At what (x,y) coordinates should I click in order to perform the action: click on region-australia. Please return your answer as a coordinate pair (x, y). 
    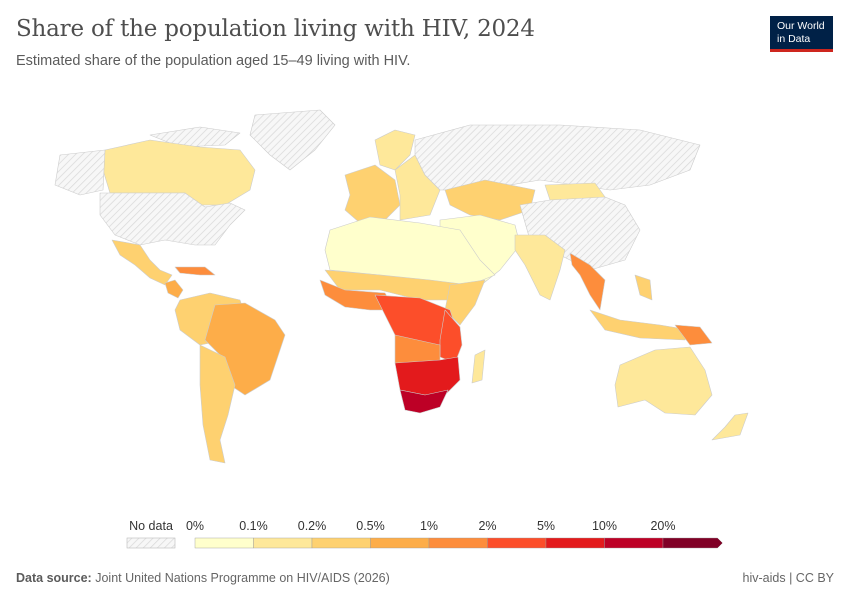
    Looking at the image, I should click on (663, 381).